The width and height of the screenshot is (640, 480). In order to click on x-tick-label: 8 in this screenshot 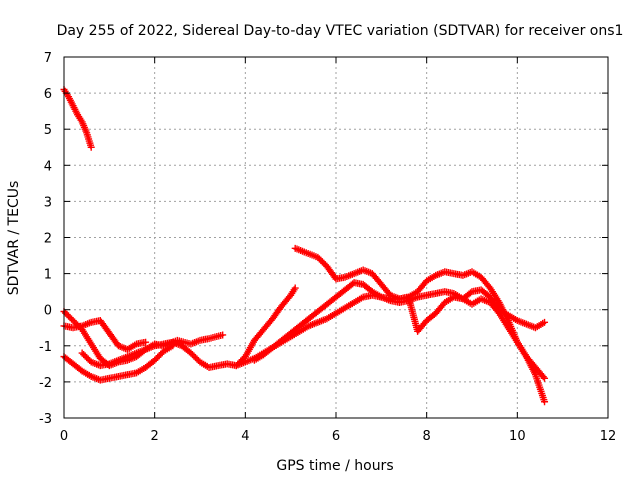, I will do `click(427, 436)`.